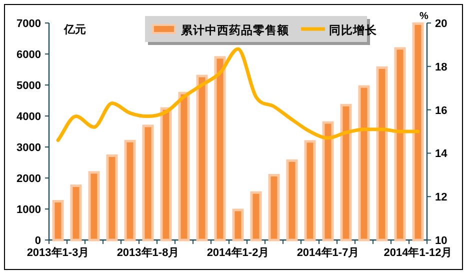 Image resolution: width=467 pixels, height=278 pixels. Describe the element at coordinates (148, 252) in the screenshot. I see `x-tick-label: 2013年1-8月` at that location.